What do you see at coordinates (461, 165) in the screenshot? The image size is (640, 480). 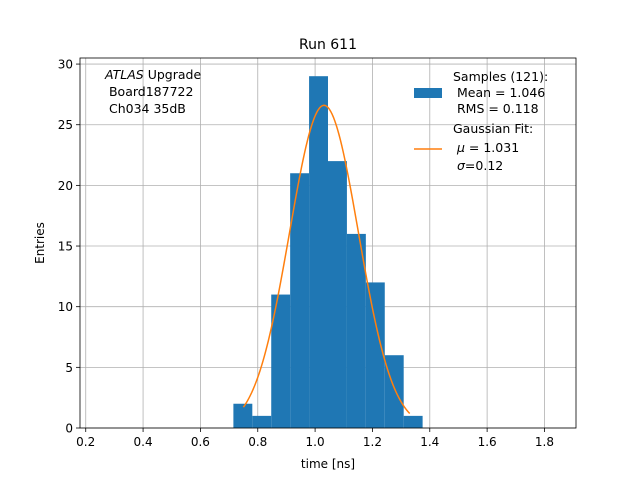 I see `sigma-symbol: σ` at bounding box center [461, 165].